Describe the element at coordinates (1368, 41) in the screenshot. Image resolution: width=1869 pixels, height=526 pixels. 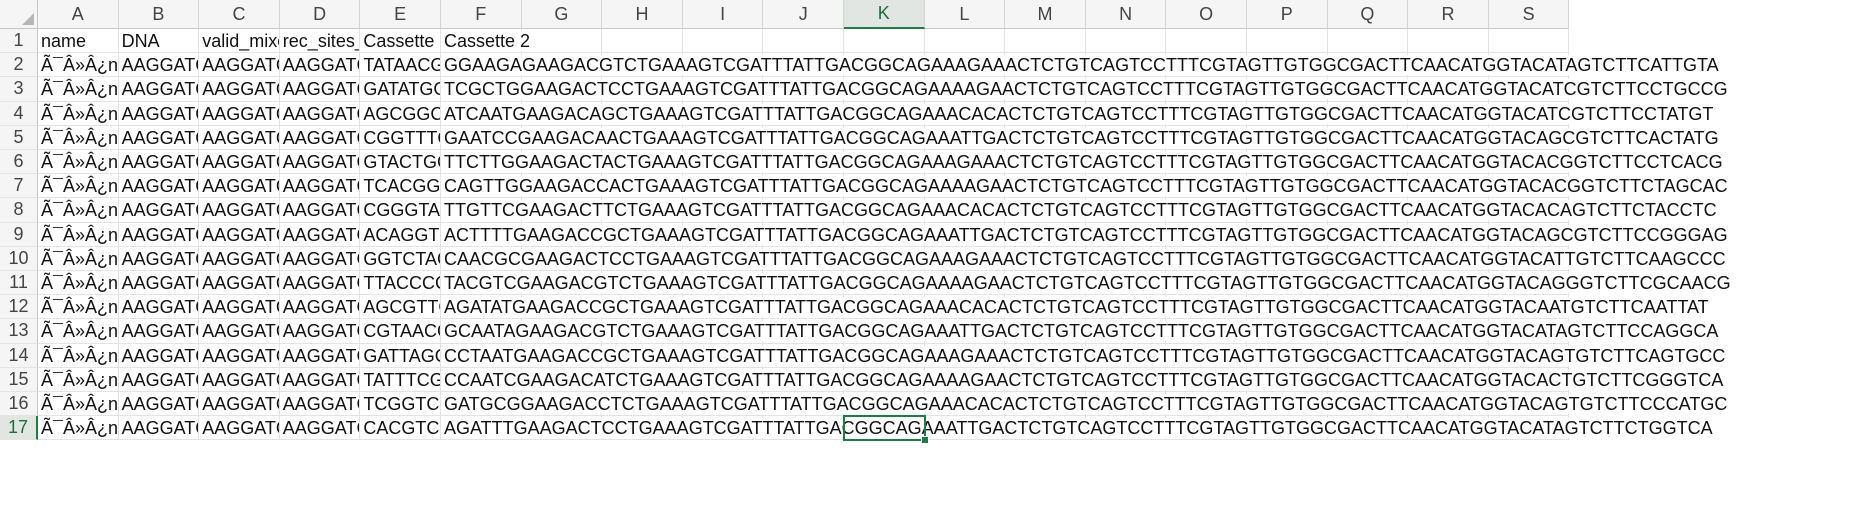
I see `cell-q1` at that location.